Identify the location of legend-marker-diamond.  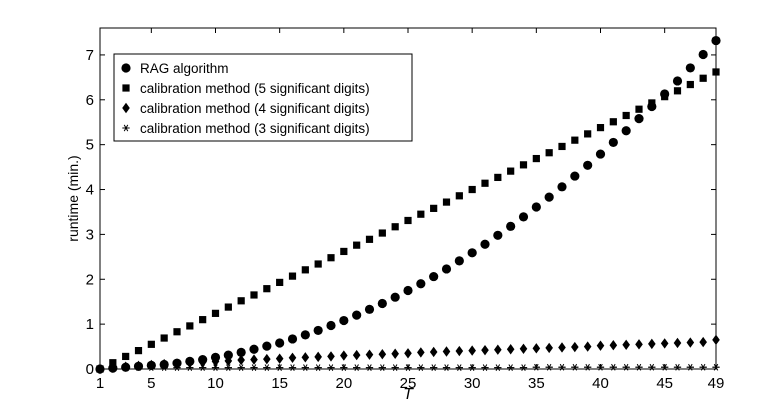
(126, 108).